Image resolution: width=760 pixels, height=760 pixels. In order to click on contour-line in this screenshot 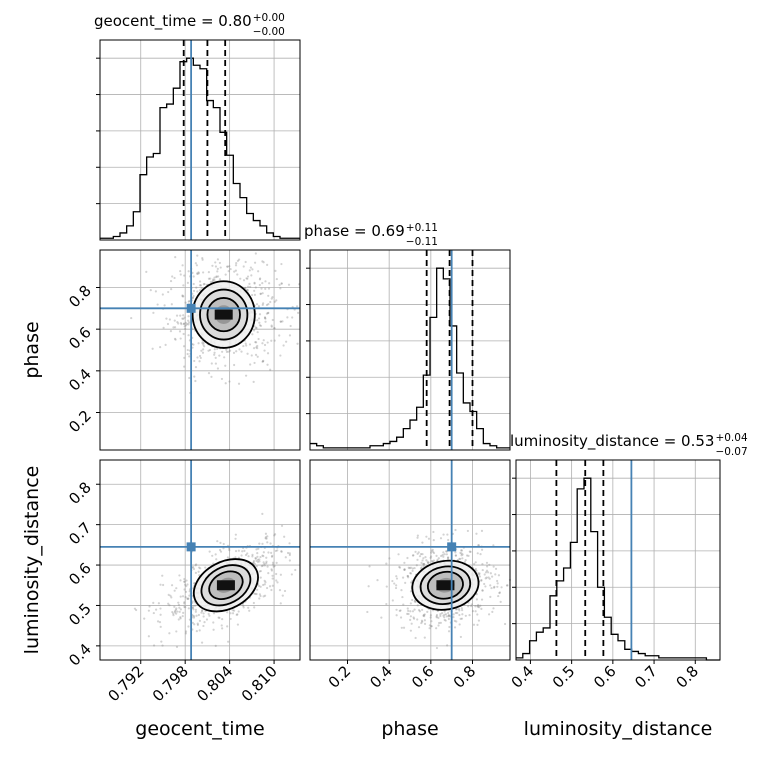, I will do `click(223, 315)`.